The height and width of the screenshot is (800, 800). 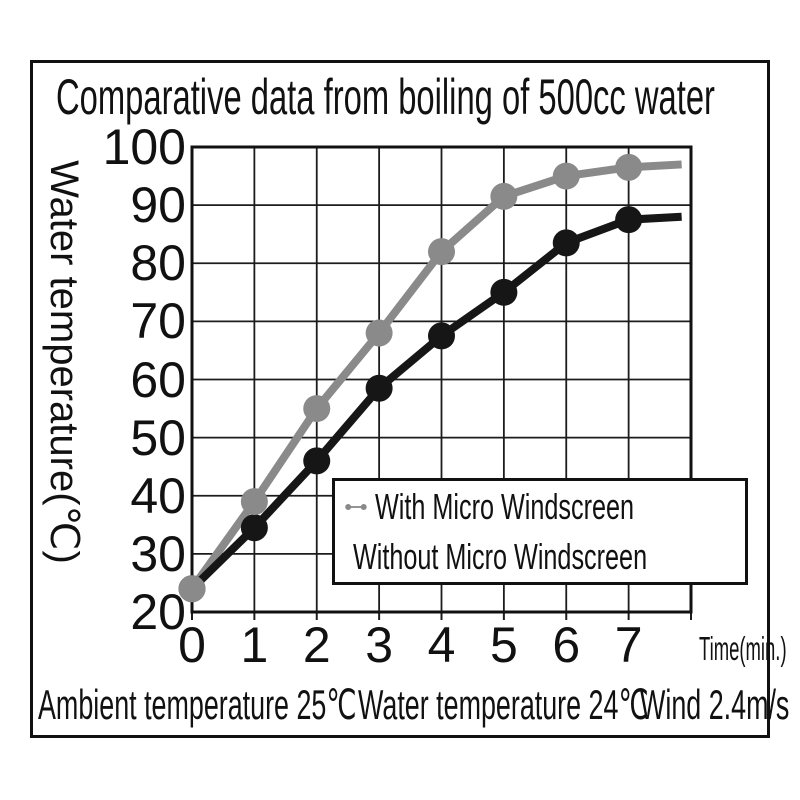 I want to click on x-tick-label: 2, so click(x=316, y=645).